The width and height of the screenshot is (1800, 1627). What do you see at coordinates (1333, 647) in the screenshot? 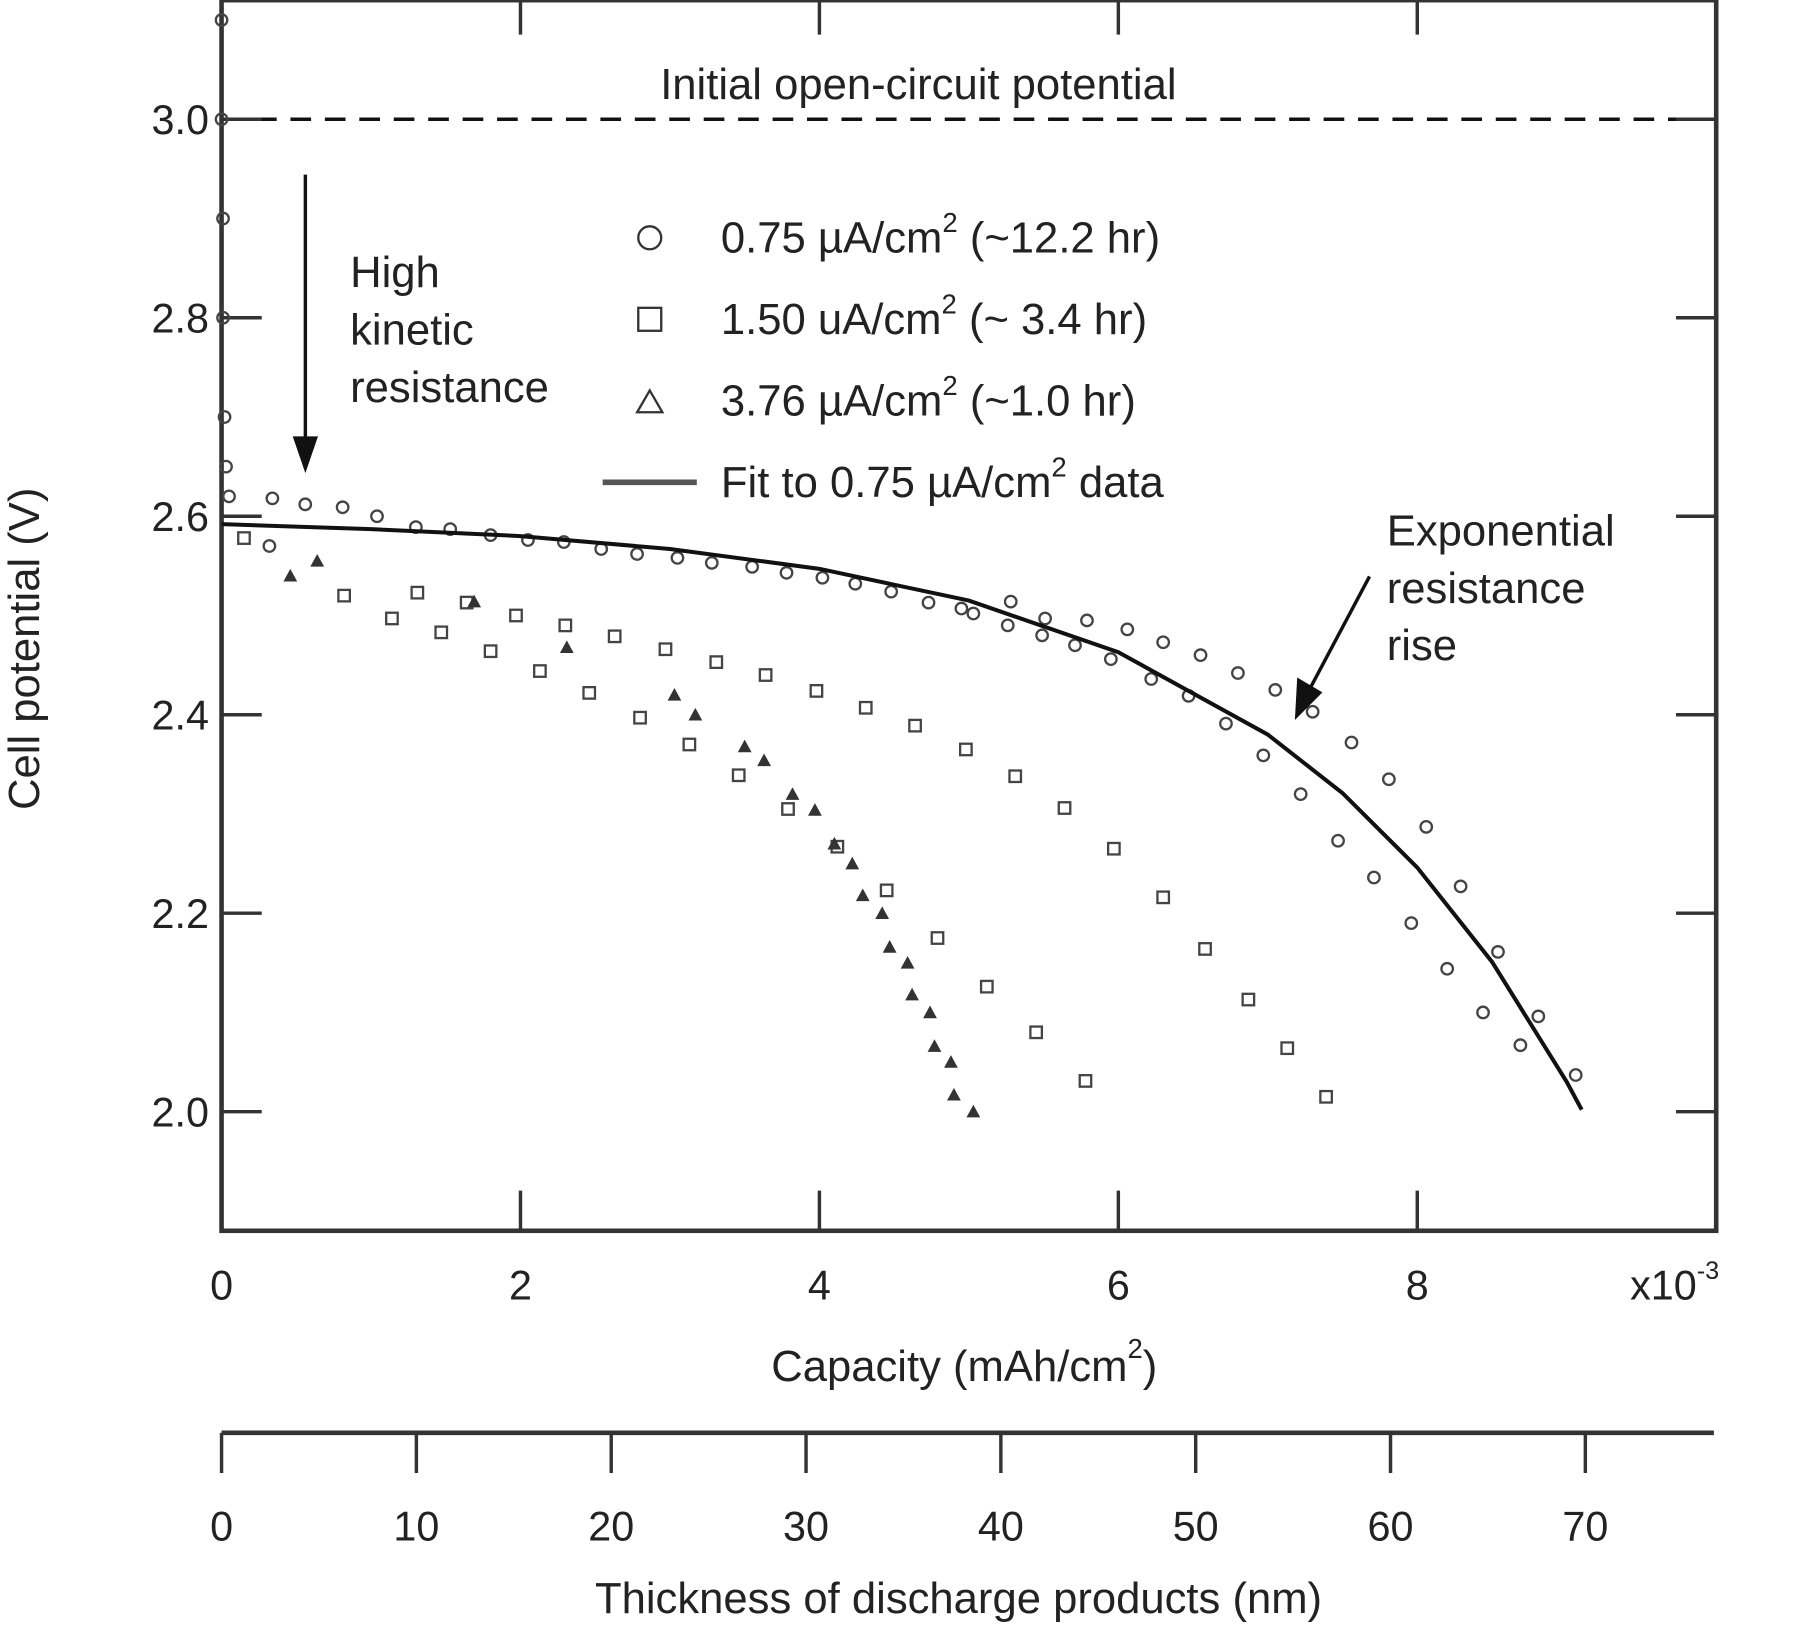
I see `arrow-exponential` at bounding box center [1333, 647].